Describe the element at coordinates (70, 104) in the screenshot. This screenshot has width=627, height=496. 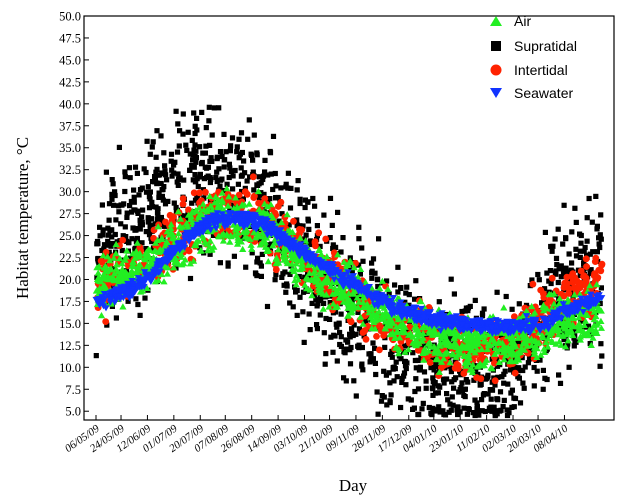
I see `y-tick-label: 40.0` at that location.